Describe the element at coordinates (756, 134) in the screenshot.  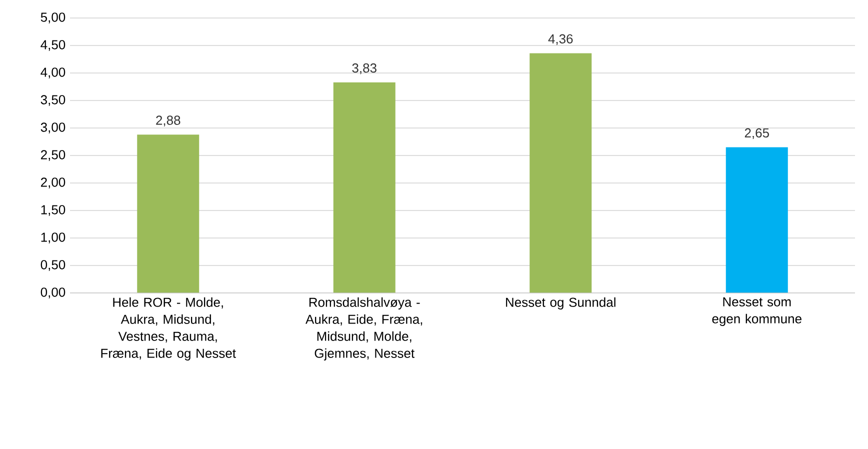
I see `data-label: 2,65` at that location.